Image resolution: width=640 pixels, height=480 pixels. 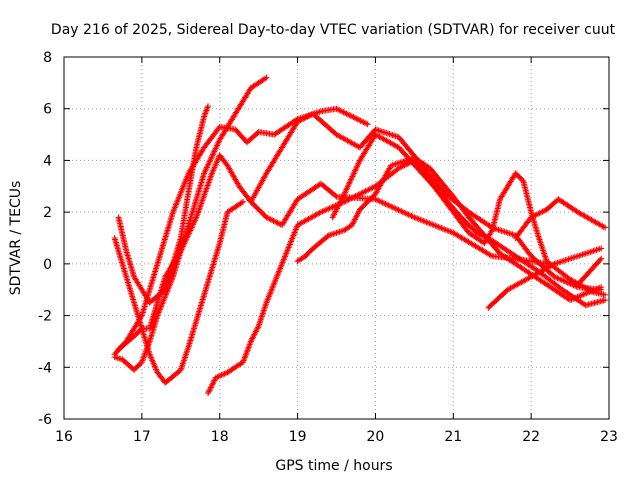 What do you see at coordinates (453, 437) in the screenshot?
I see `x-tick-label: 21` at bounding box center [453, 437].